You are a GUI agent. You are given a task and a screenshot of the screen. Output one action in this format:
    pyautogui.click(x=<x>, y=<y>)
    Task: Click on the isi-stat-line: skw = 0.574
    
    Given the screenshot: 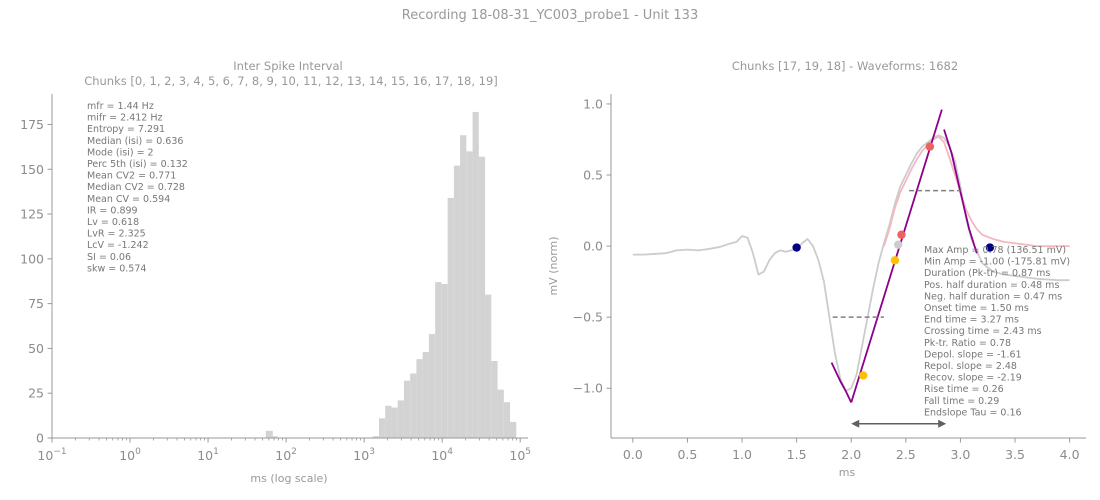 What is the action you would take?
    pyautogui.click(x=116, y=268)
    